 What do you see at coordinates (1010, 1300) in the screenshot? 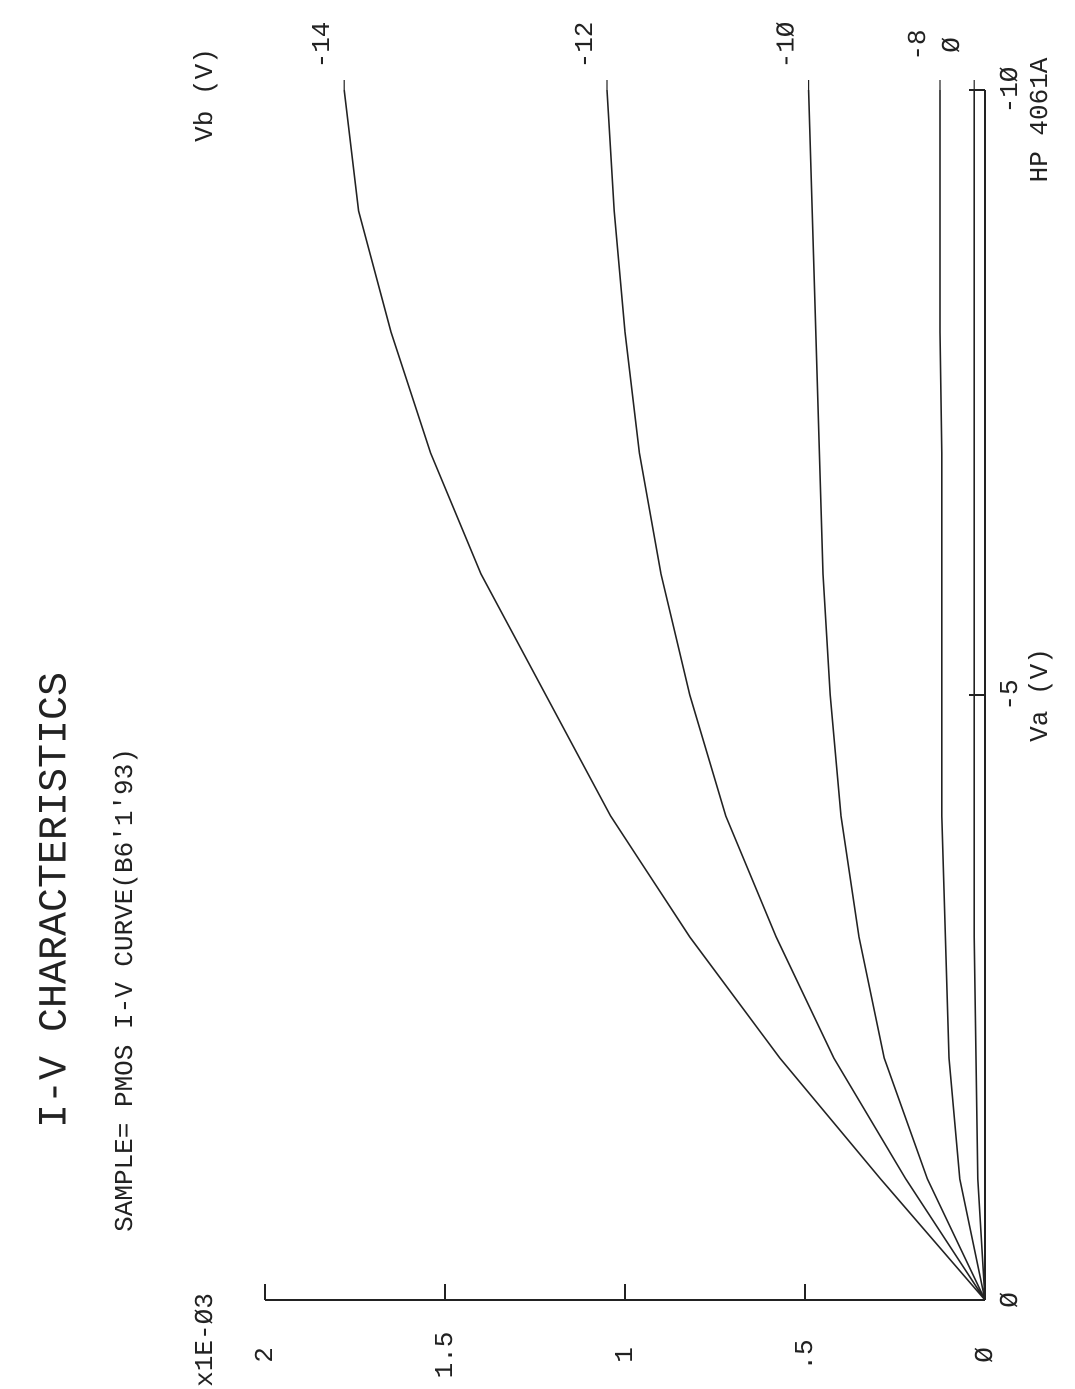
I see `x-tick-label: Ø` at bounding box center [1010, 1300].